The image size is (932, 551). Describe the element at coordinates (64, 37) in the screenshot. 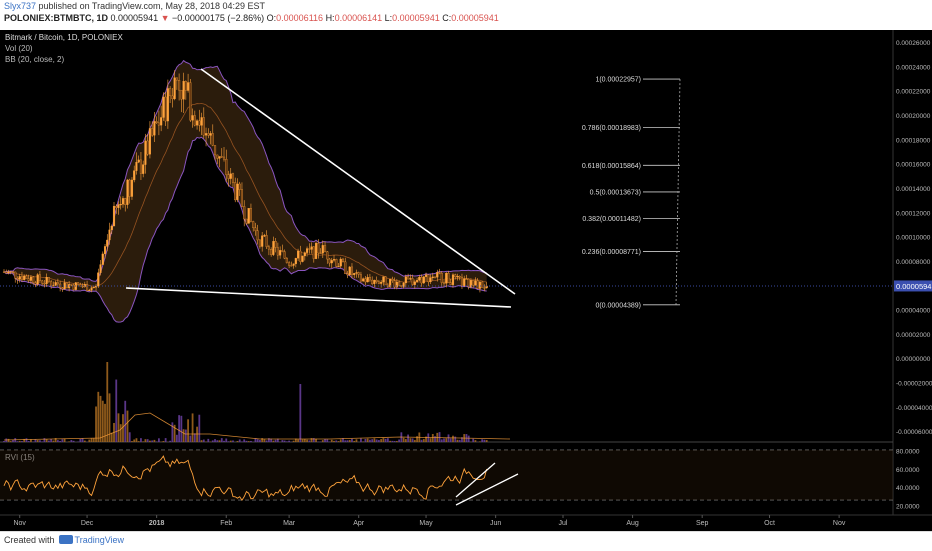

I see `legend-pair: Bitmark / Bitcoin, 1D, POLONIEX` at that location.